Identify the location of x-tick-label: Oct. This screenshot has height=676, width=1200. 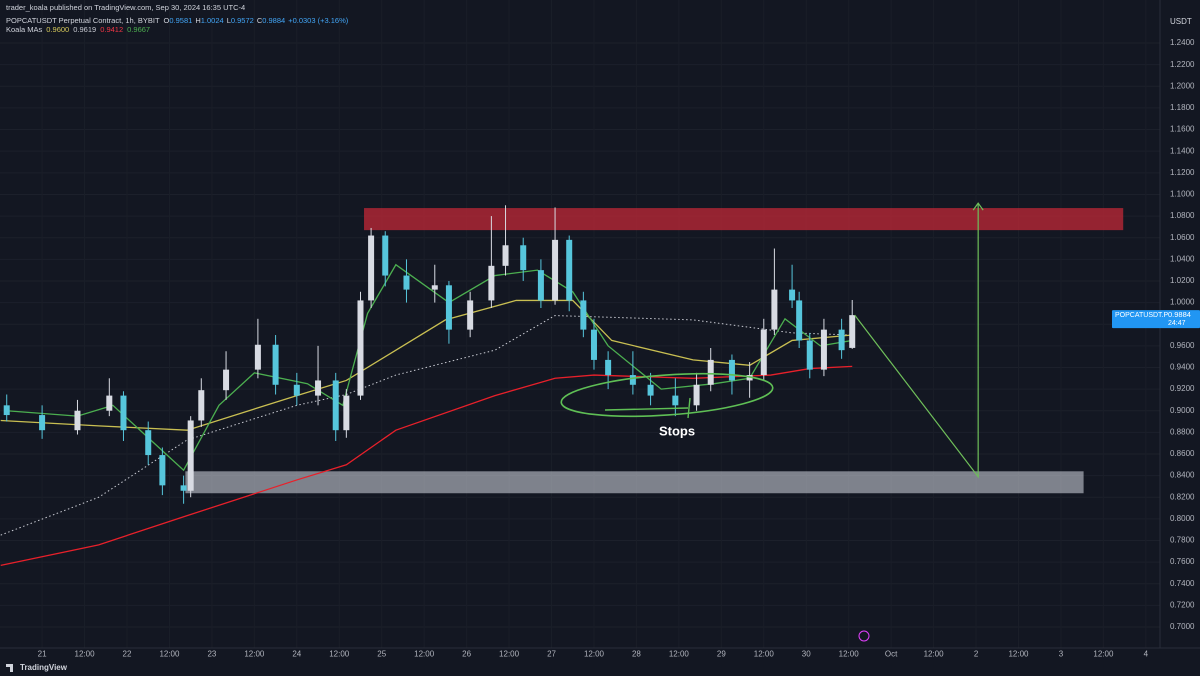
(891, 654).